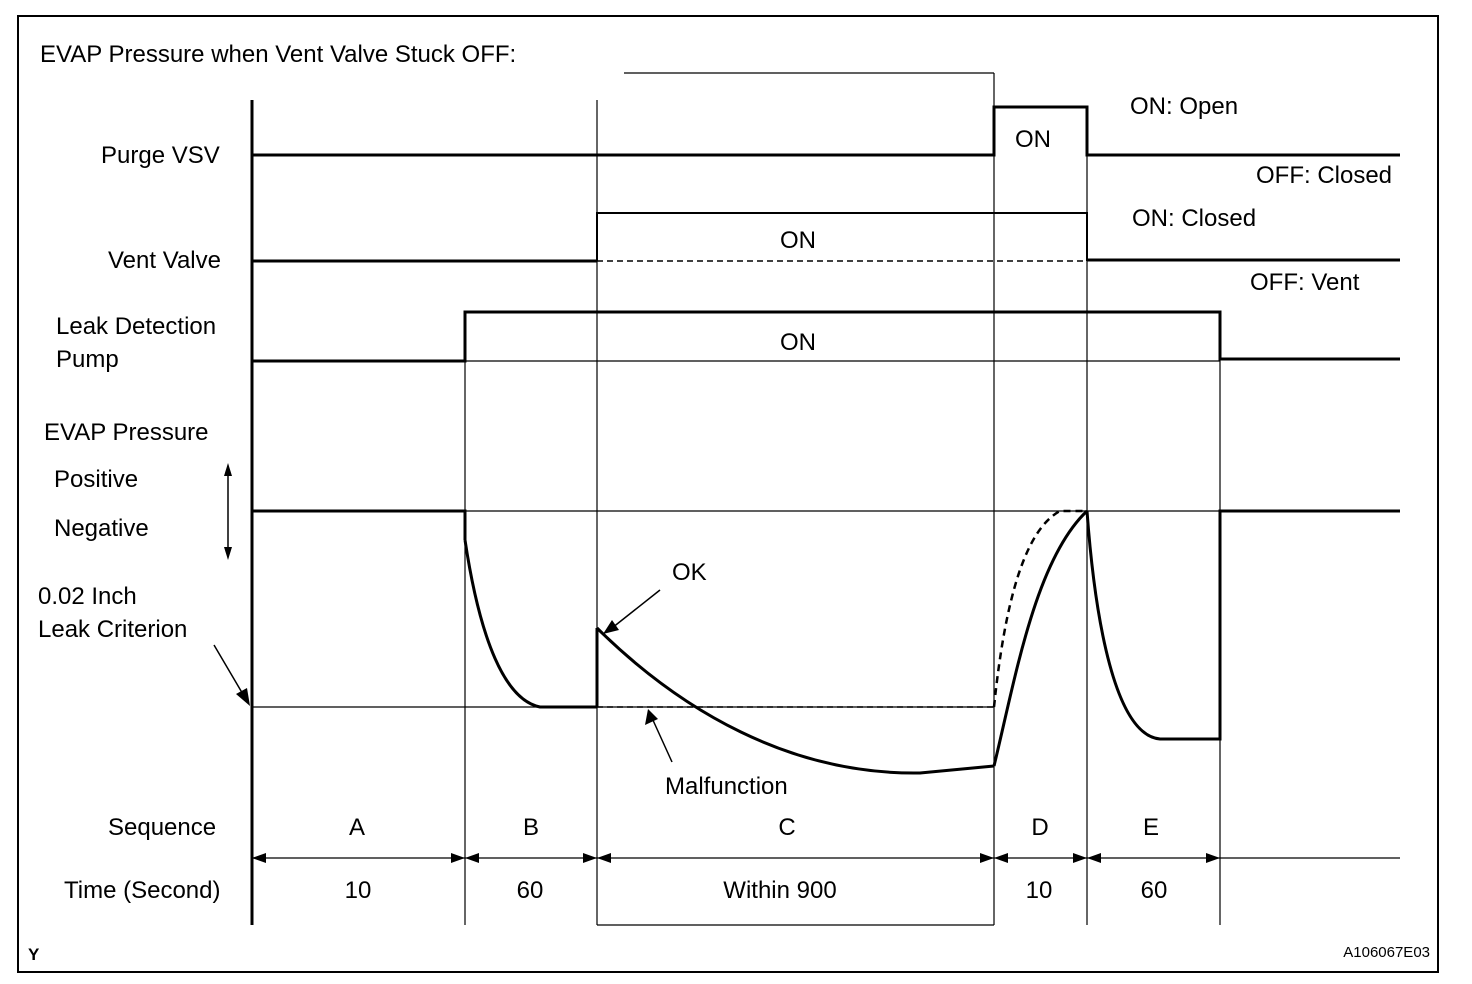 The height and width of the screenshot is (984, 1472). What do you see at coordinates (34, 954) in the screenshot?
I see `footer-mark: Y` at bounding box center [34, 954].